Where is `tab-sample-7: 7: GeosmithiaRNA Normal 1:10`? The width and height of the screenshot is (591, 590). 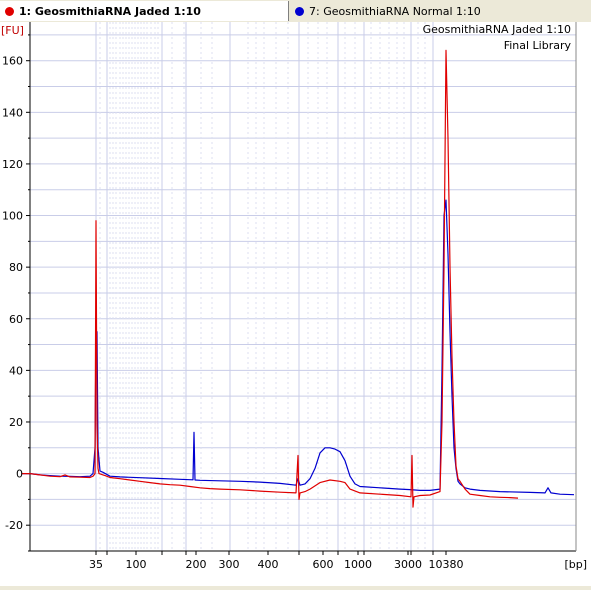
tab-sample-7: 7: GeosmithiaRNA Normal 1:10 is located at coordinates (440, 11).